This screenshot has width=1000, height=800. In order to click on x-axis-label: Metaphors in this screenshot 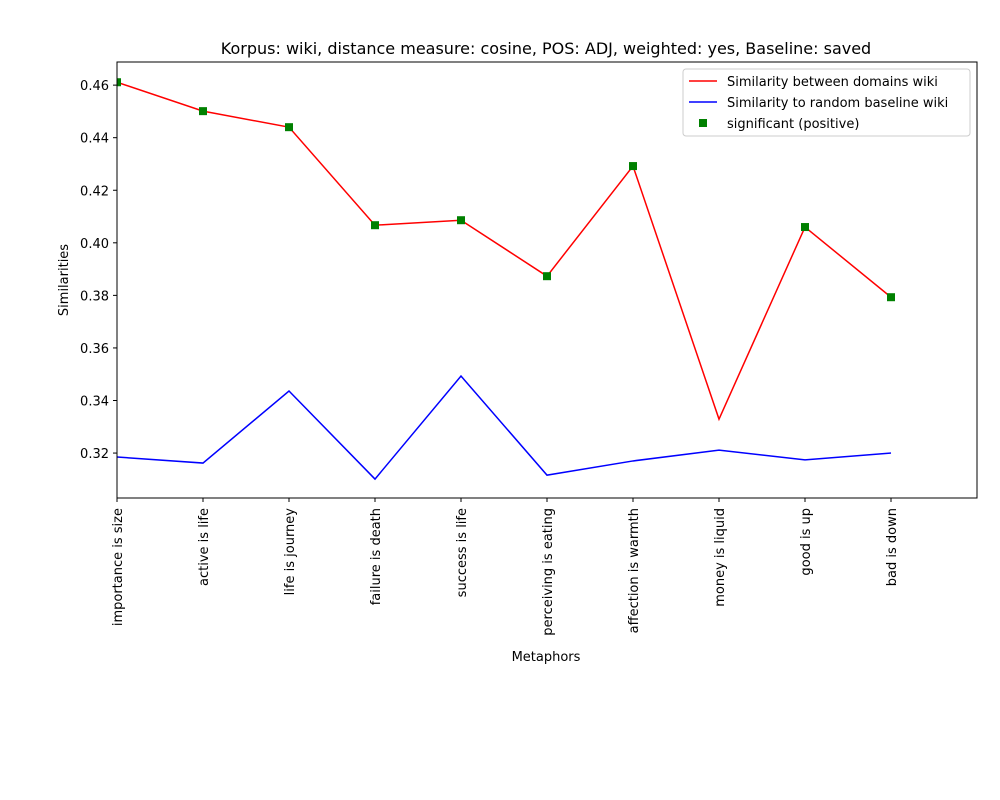, I will do `click(546, 657)`.